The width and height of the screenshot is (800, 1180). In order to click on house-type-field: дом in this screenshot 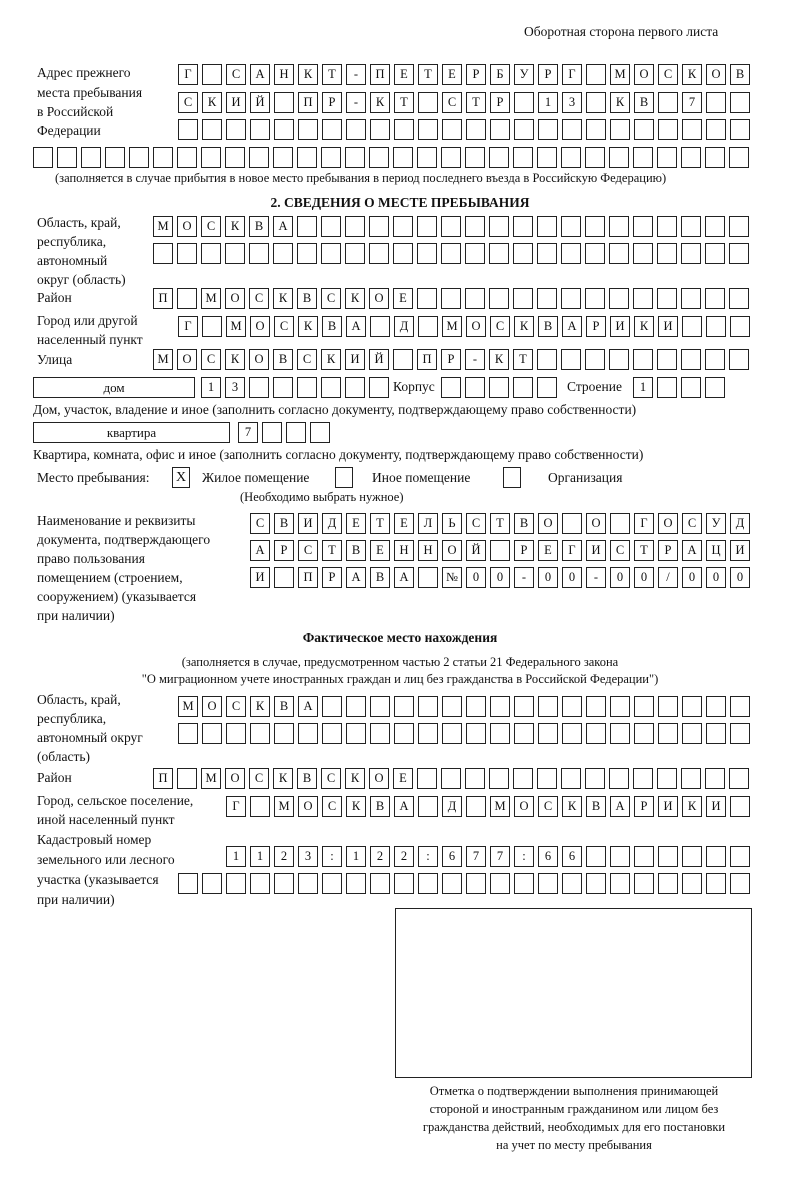, I will do `click(114, 387)`.